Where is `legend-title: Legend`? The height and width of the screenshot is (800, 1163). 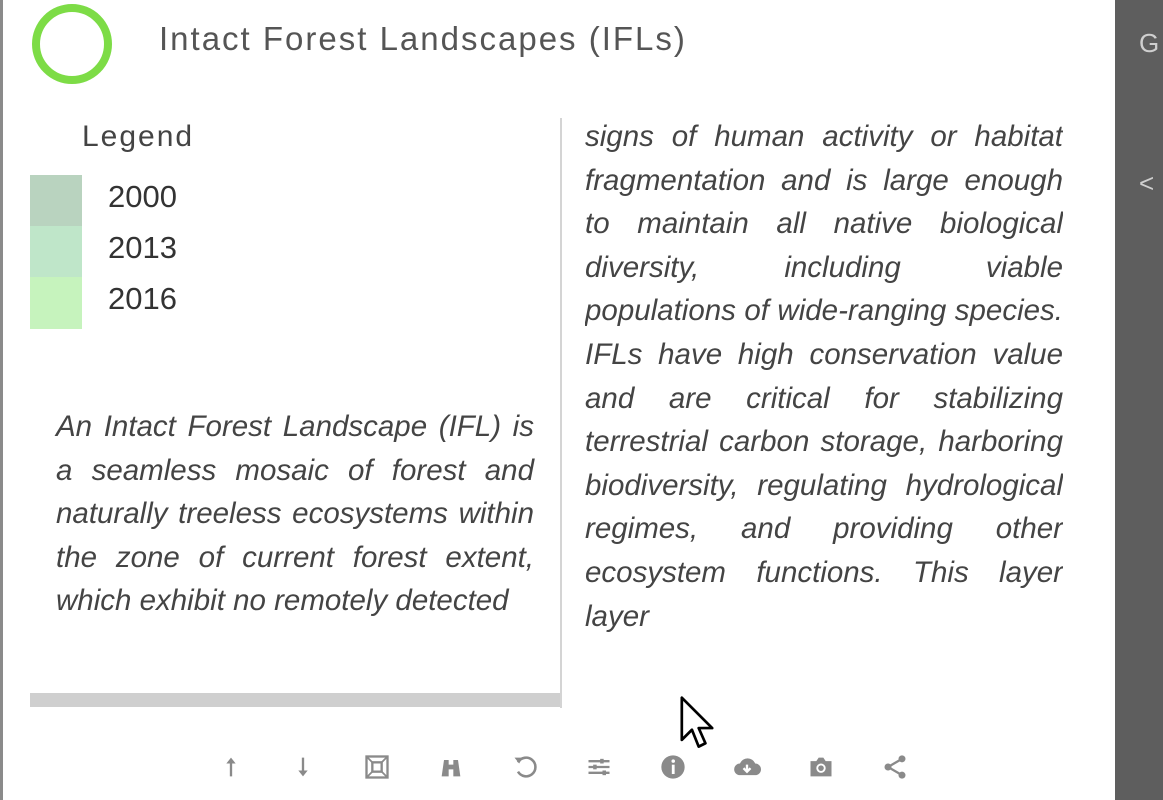
legend-title: Legend is located at coordinates (138, 136).